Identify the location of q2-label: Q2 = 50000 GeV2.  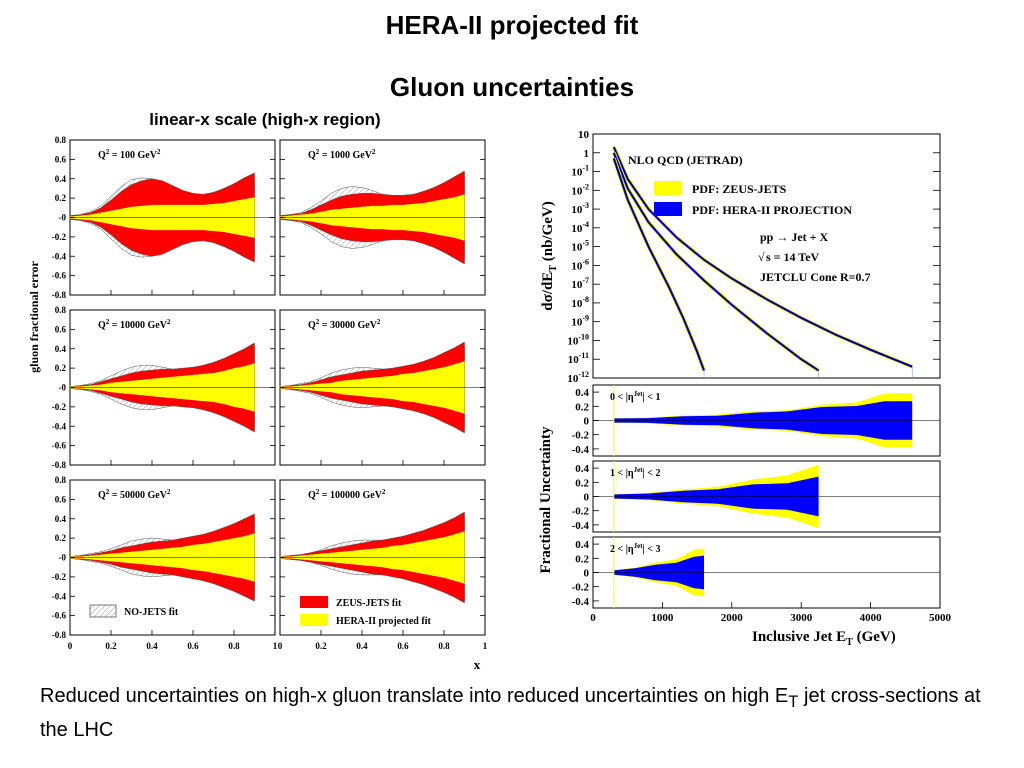
(134, 494).